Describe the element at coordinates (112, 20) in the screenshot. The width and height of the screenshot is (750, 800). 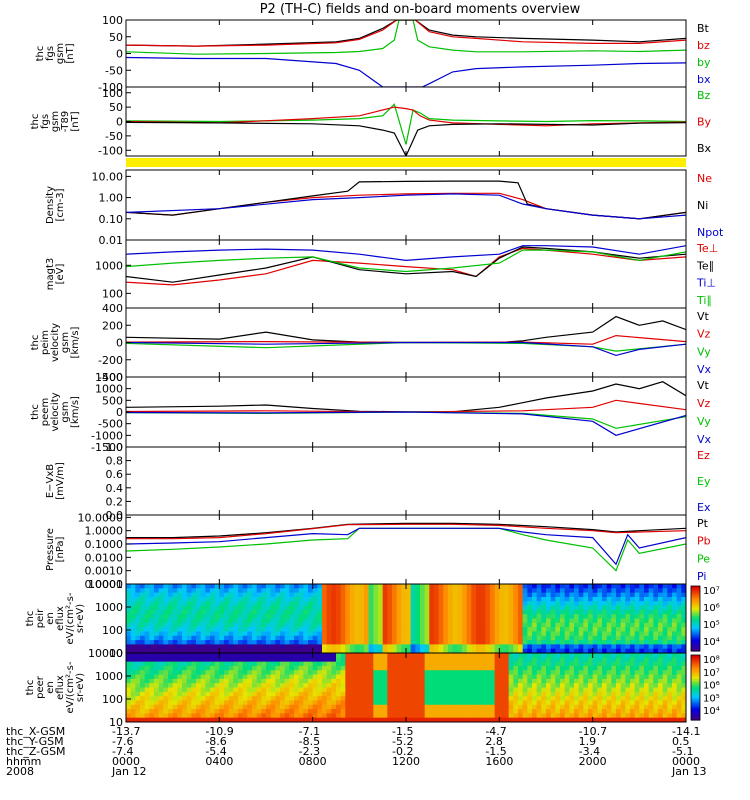
I see `y-tick-label: 100` at that location.